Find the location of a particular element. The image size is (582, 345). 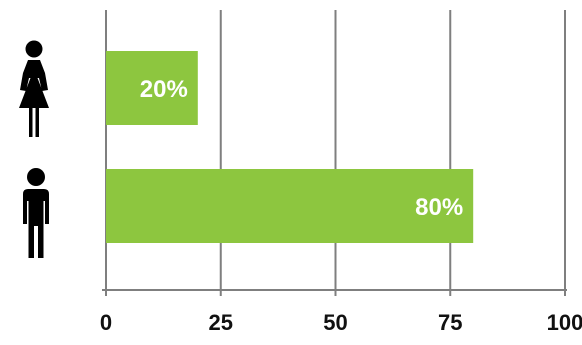

x-axis: 0 25 50 75 100 is located at coordinates (341, 312).